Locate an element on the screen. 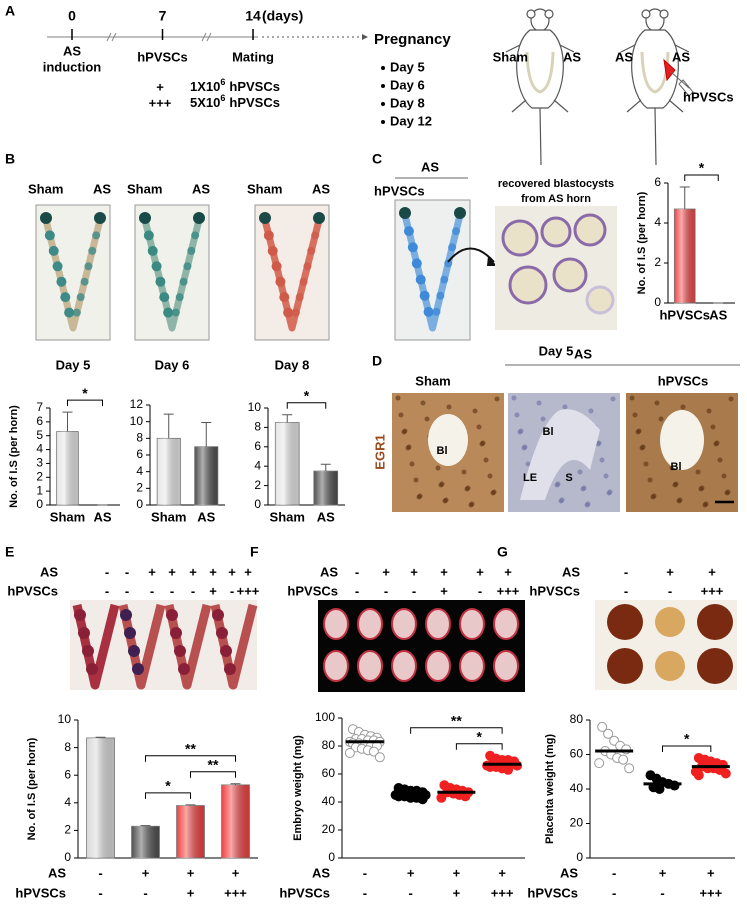  caption: recovered blastocysts is located at coordinates (556, 184).